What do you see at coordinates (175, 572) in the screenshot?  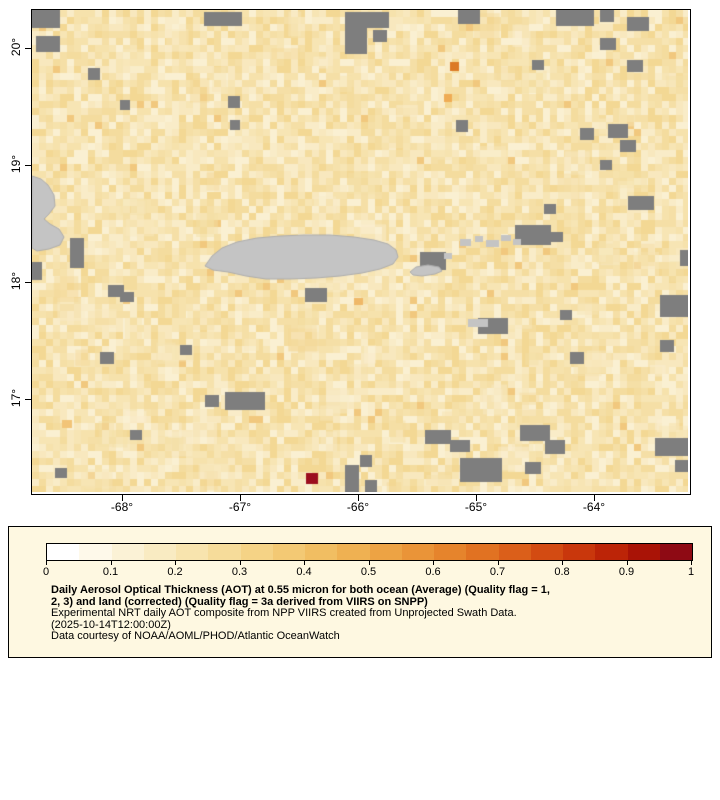 I see `colorbar-tick-label: 0.2` at bounding box center [175, 572].